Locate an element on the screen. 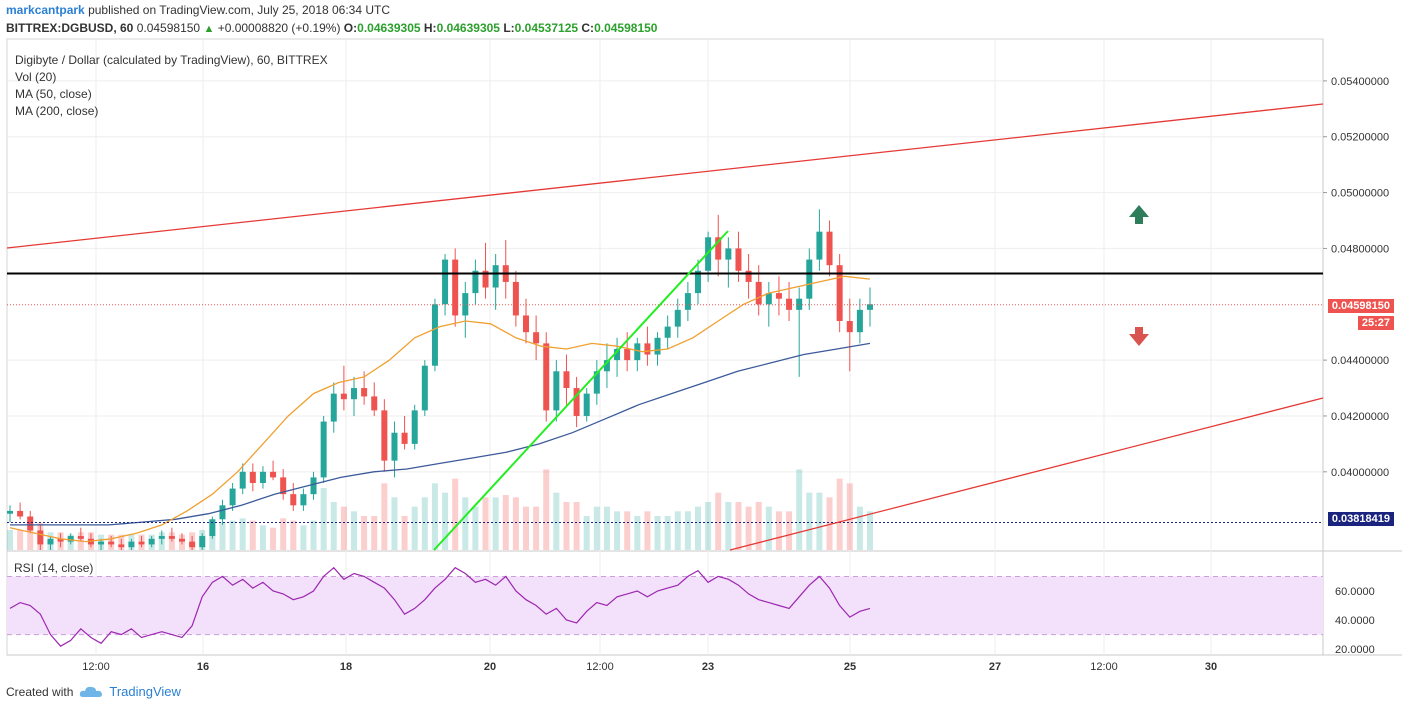  author-name: markcantpark is located at coordinates (45, 10).